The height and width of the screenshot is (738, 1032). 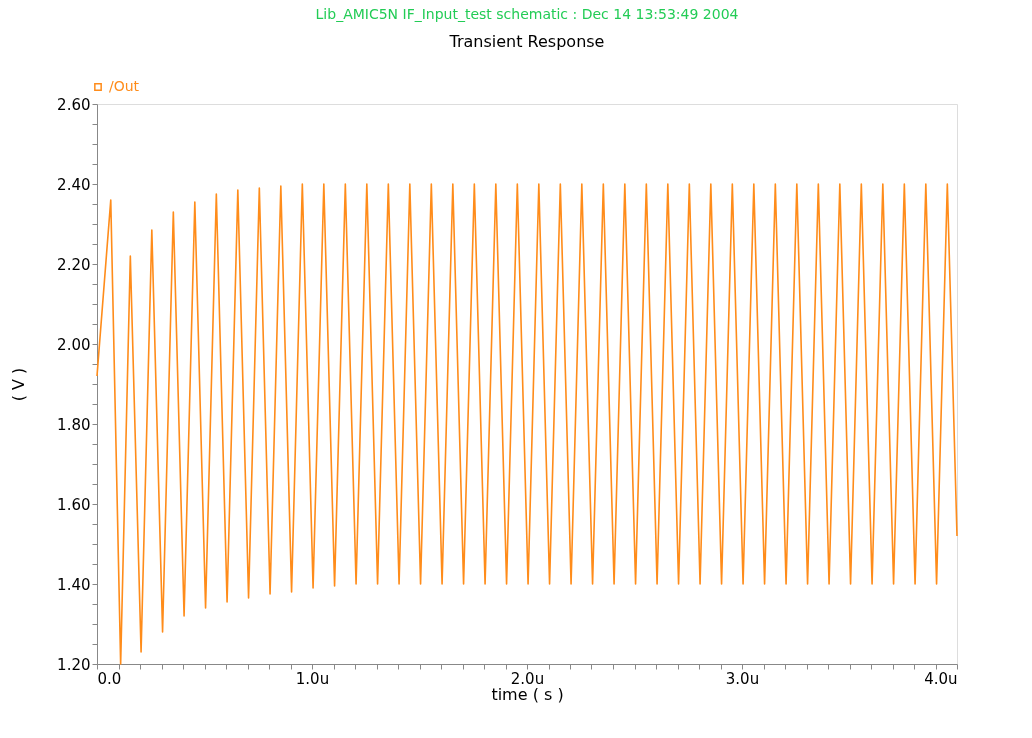 What do you see at coordinates (74, 424) in the screenshot?
I see `y-tick-label: 1.80` at bounding box center [74, 424].